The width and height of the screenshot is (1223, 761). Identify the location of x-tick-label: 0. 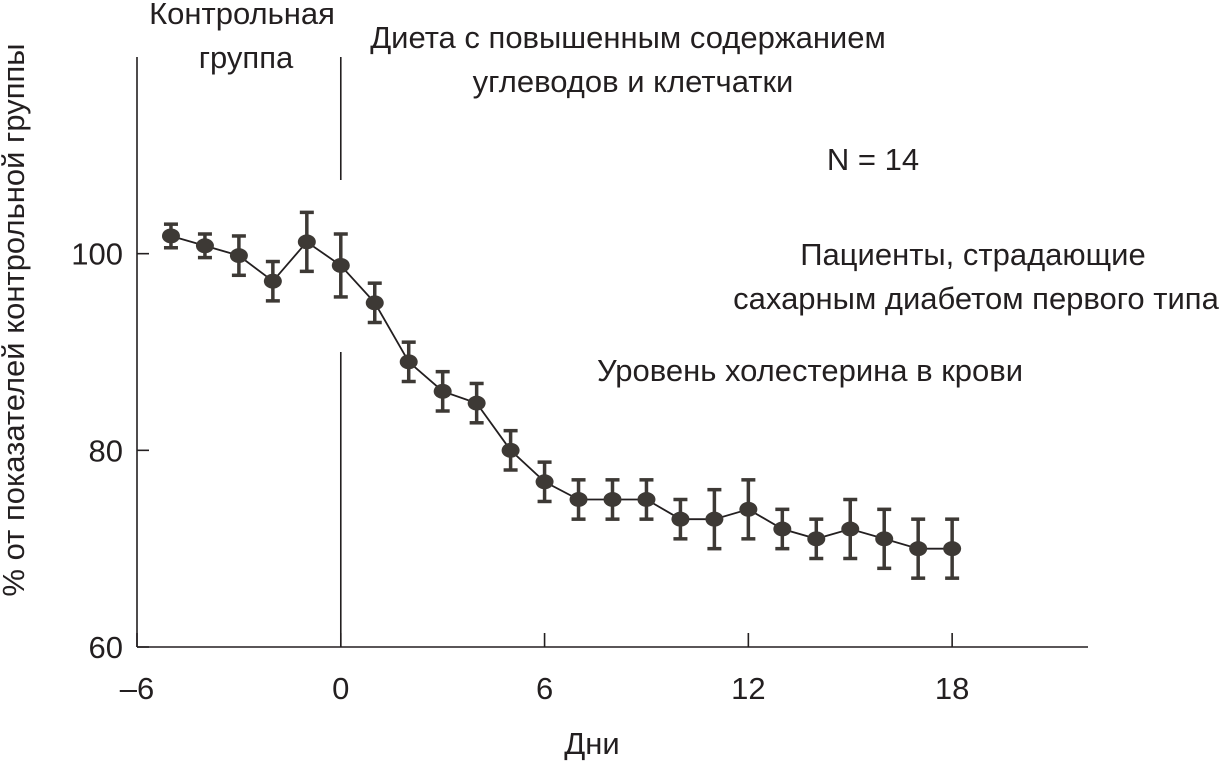
(340, 688).